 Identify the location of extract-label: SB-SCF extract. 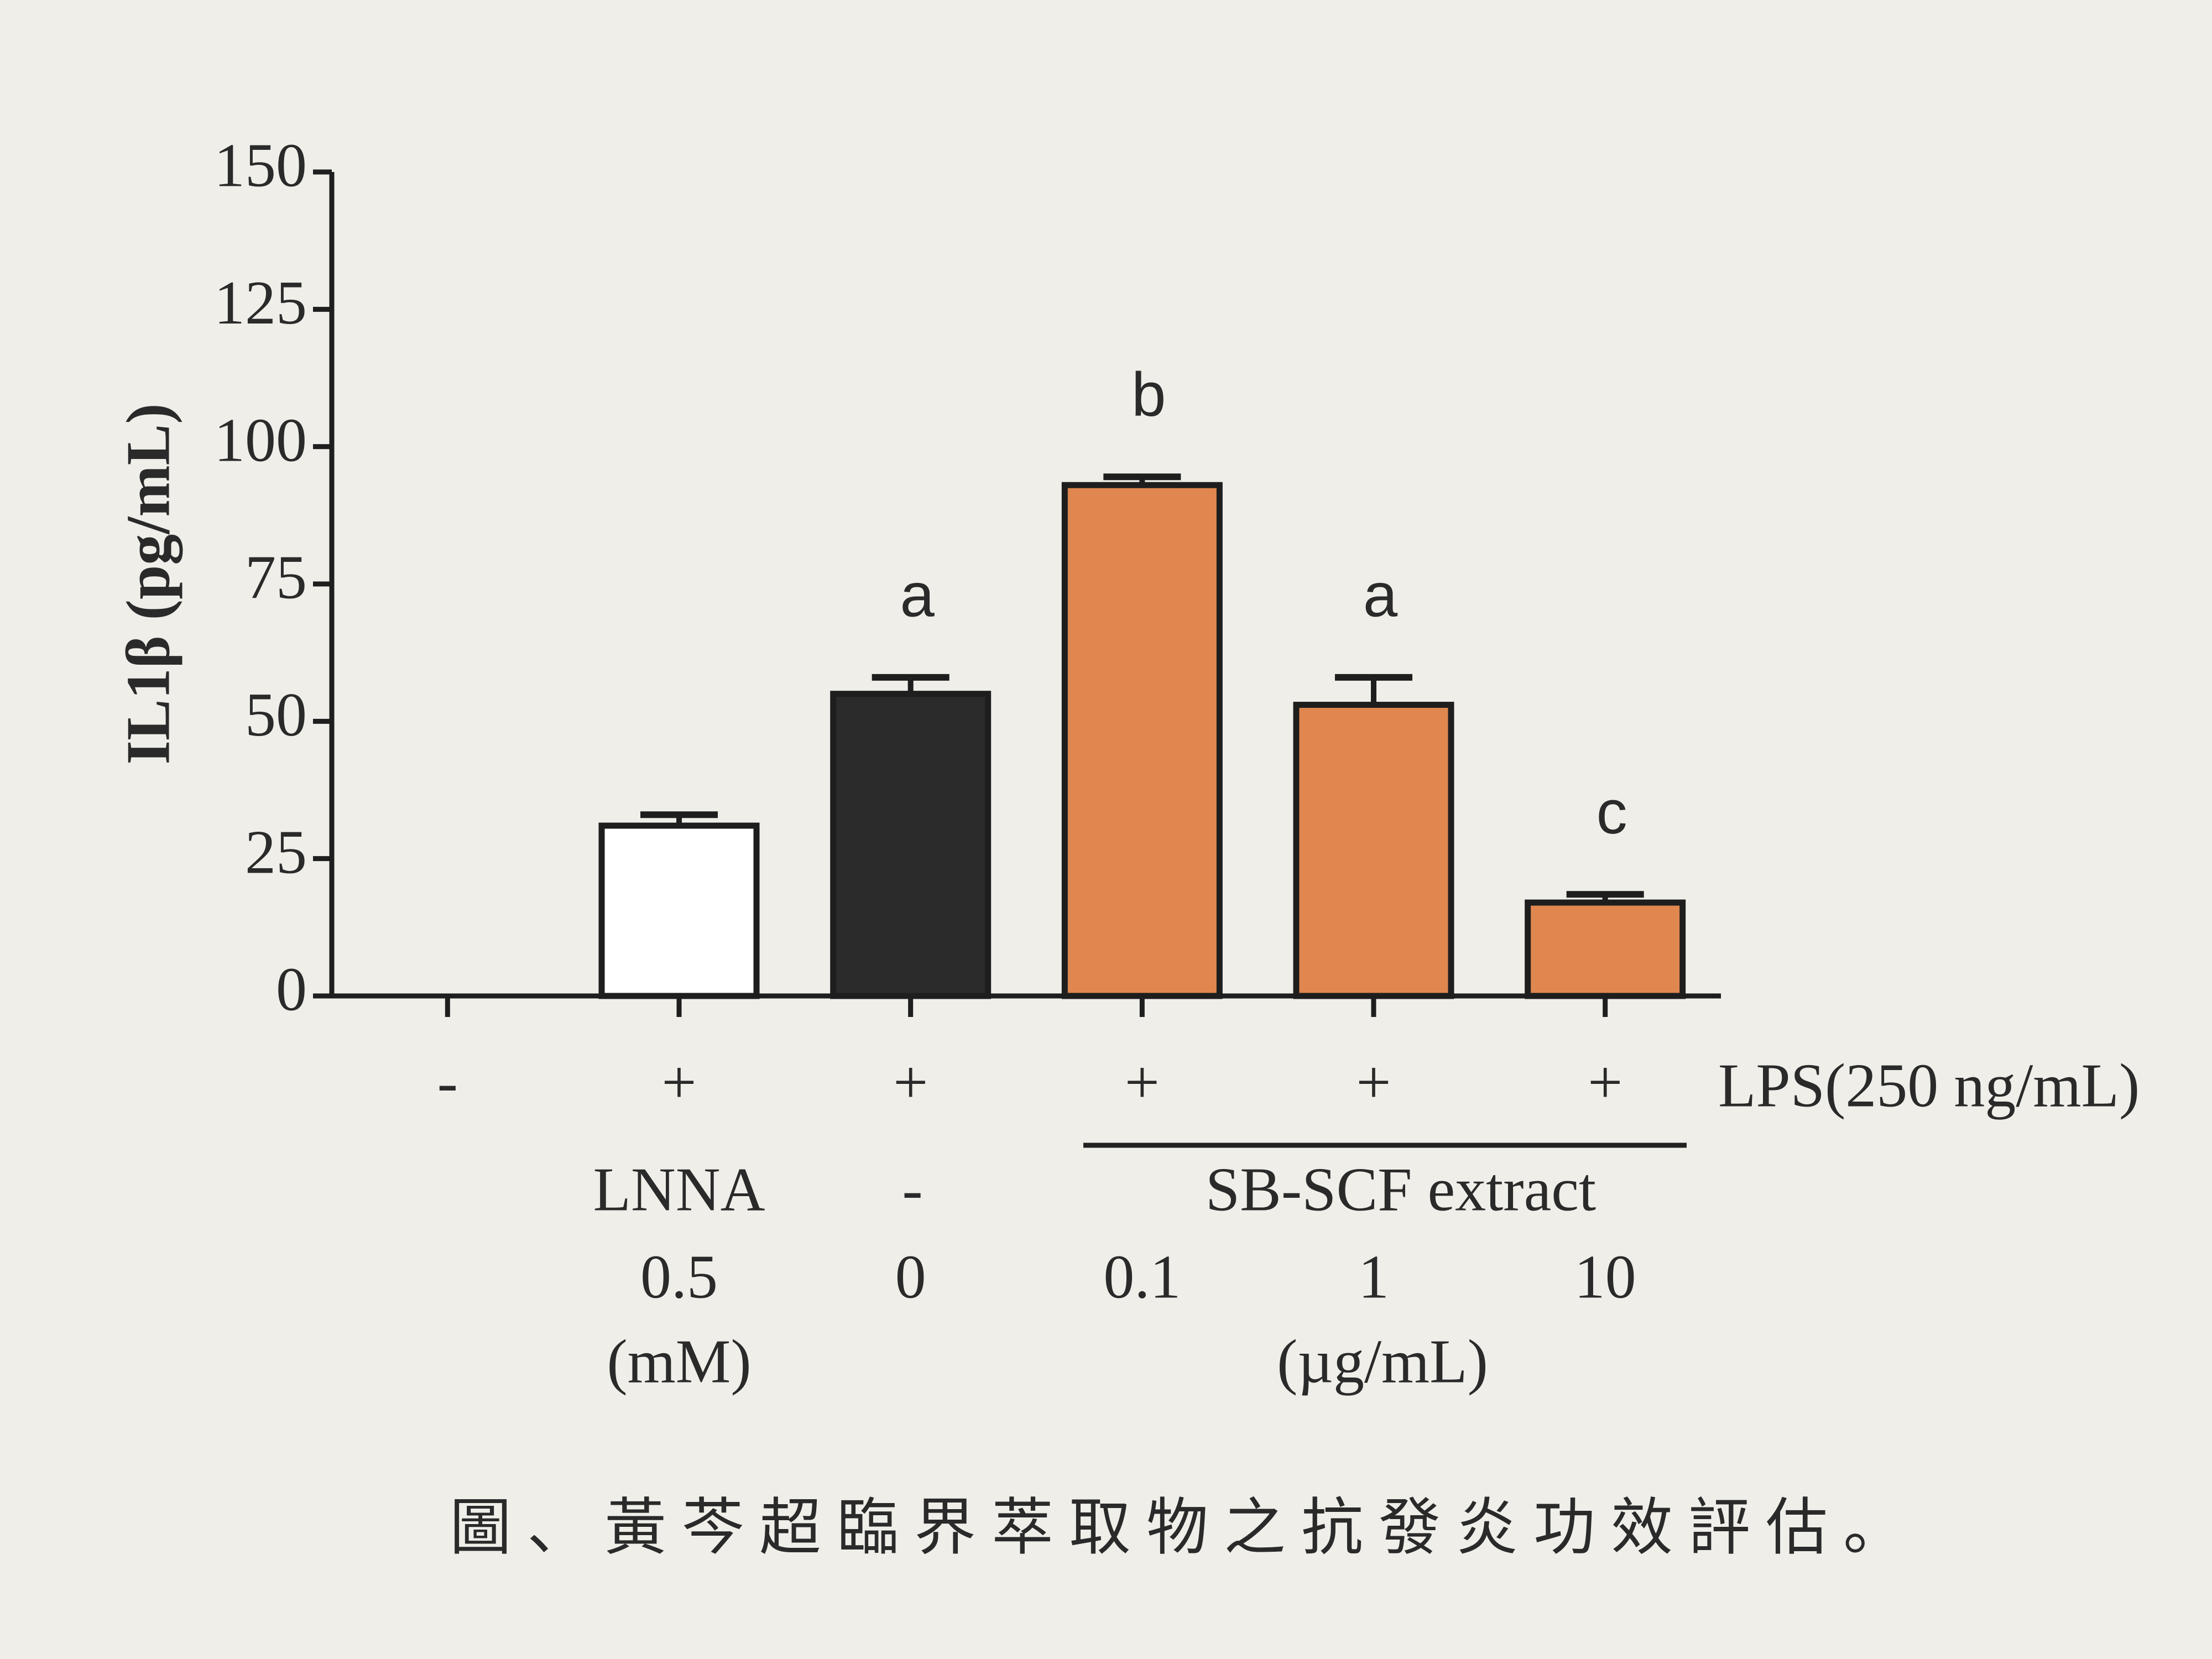
(1401, 1190).